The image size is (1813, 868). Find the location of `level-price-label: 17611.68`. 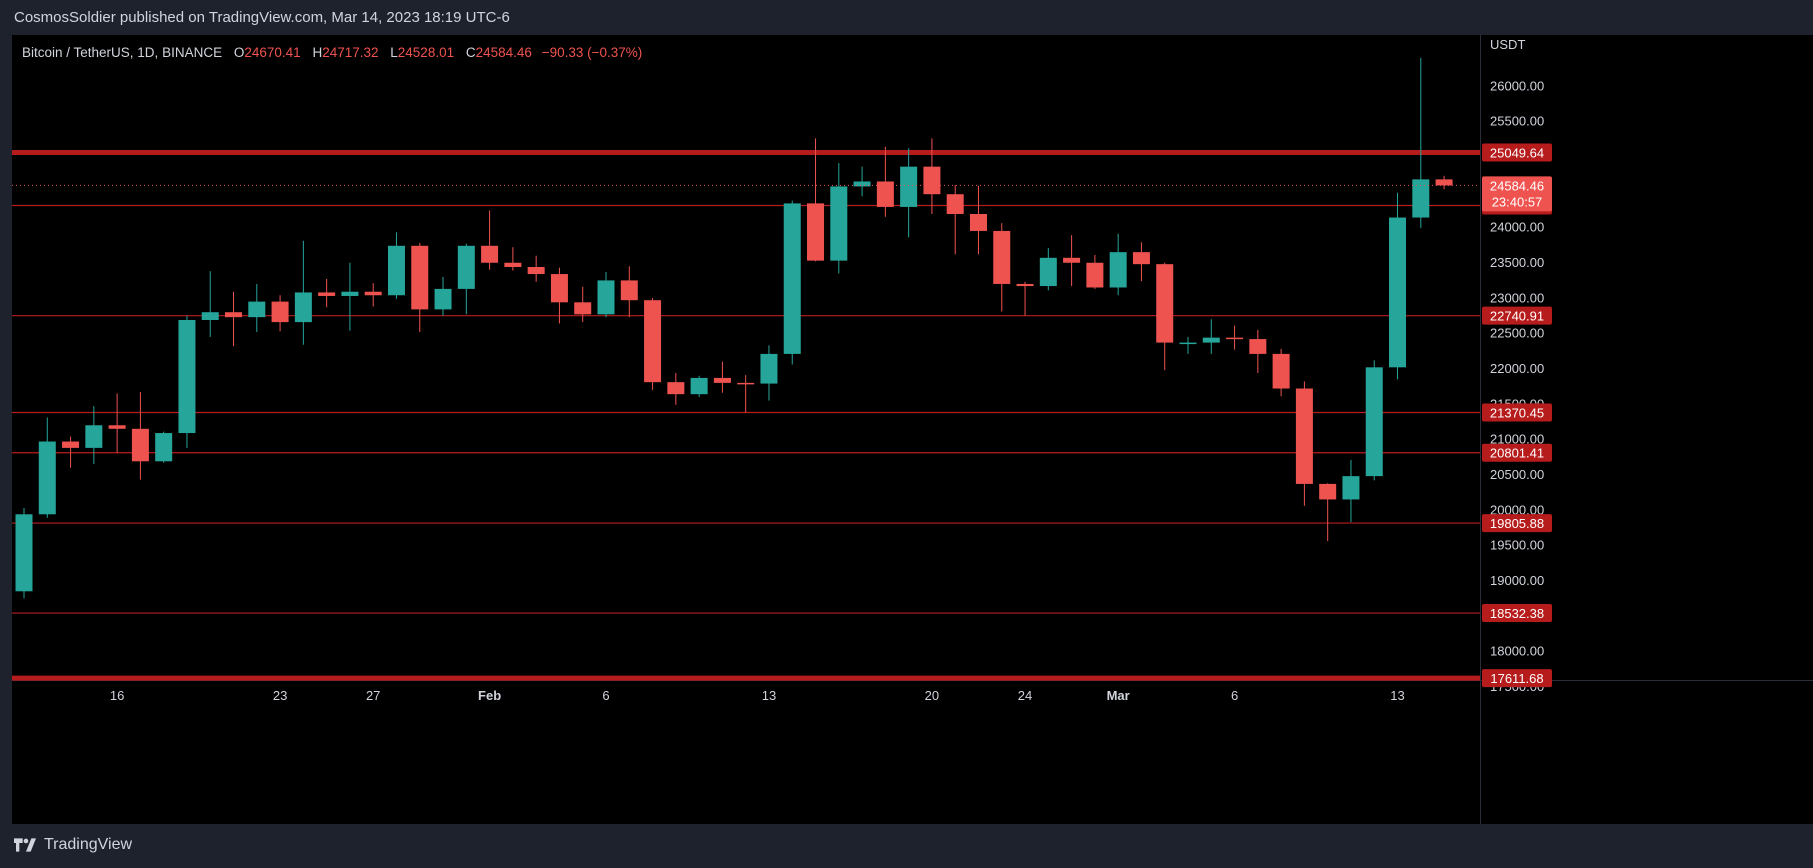

level-price-label: 17611.68 is located at coordinates (1516, 678).